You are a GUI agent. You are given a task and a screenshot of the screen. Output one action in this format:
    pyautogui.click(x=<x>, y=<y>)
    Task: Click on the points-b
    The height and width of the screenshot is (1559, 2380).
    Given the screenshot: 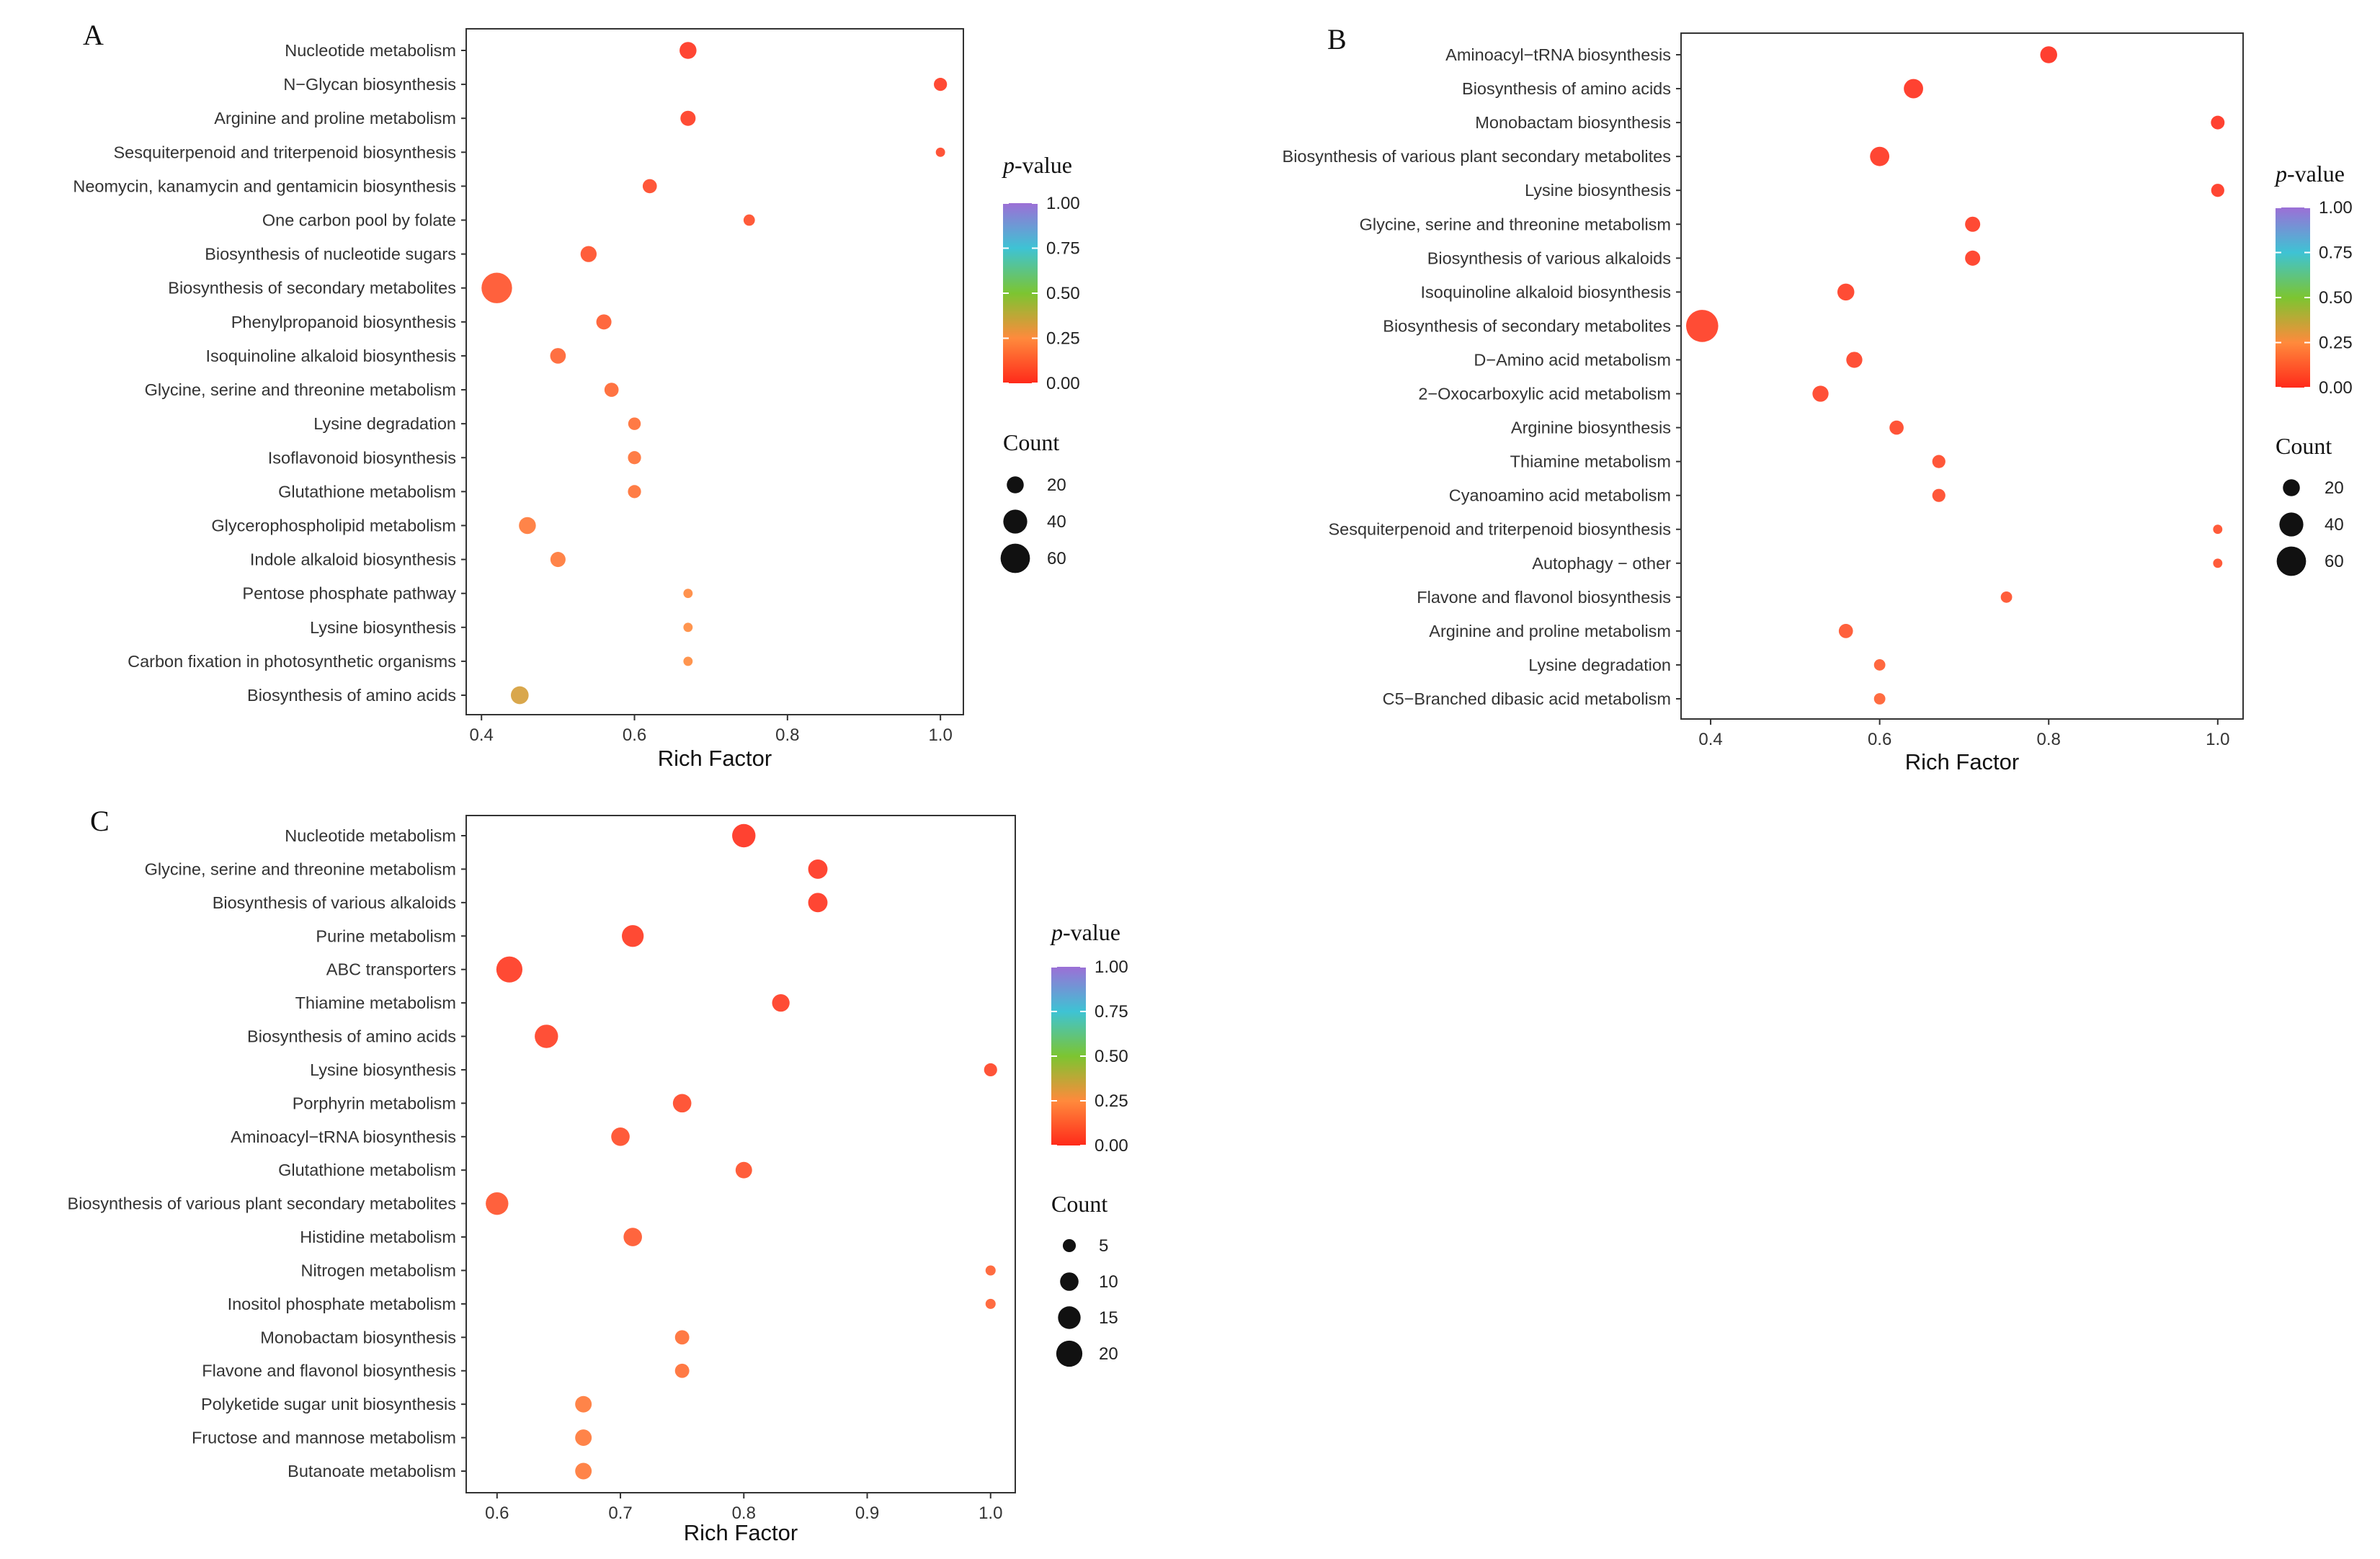 What is the action you would take?
    pyautogui.click(x=1955, y=376)
    